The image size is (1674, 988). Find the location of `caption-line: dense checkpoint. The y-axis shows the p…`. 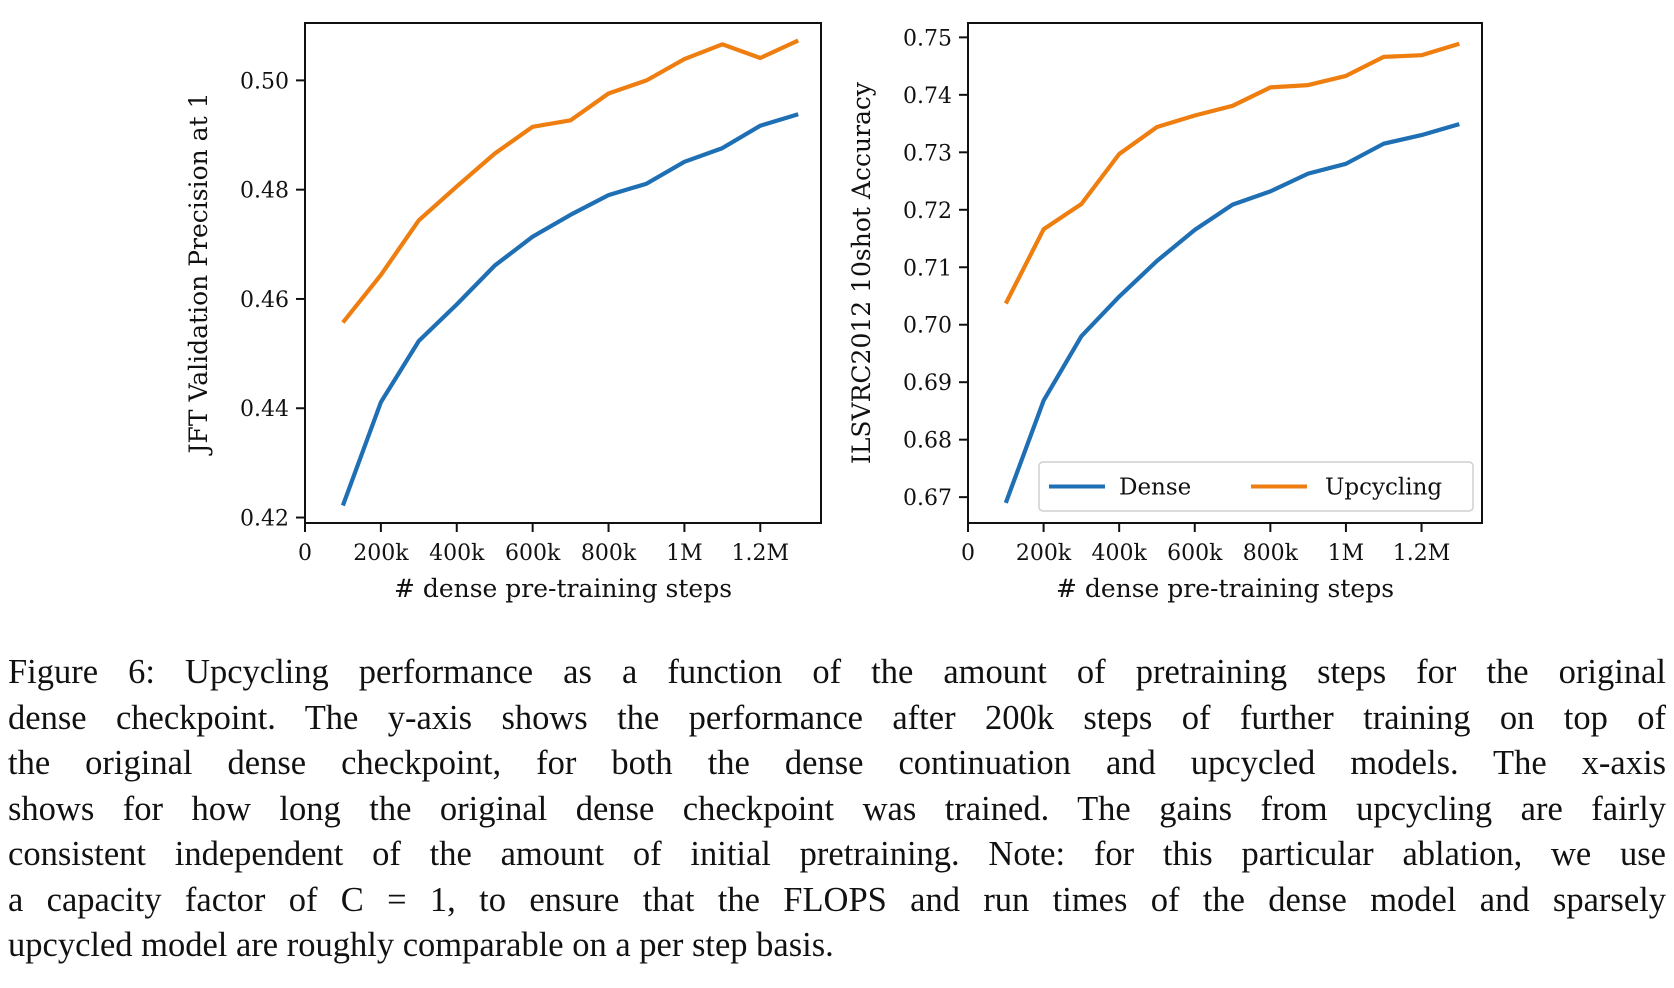

caption-line: dense checkpoint. The y-axis shows the p… is located at coordinates (837, 717).